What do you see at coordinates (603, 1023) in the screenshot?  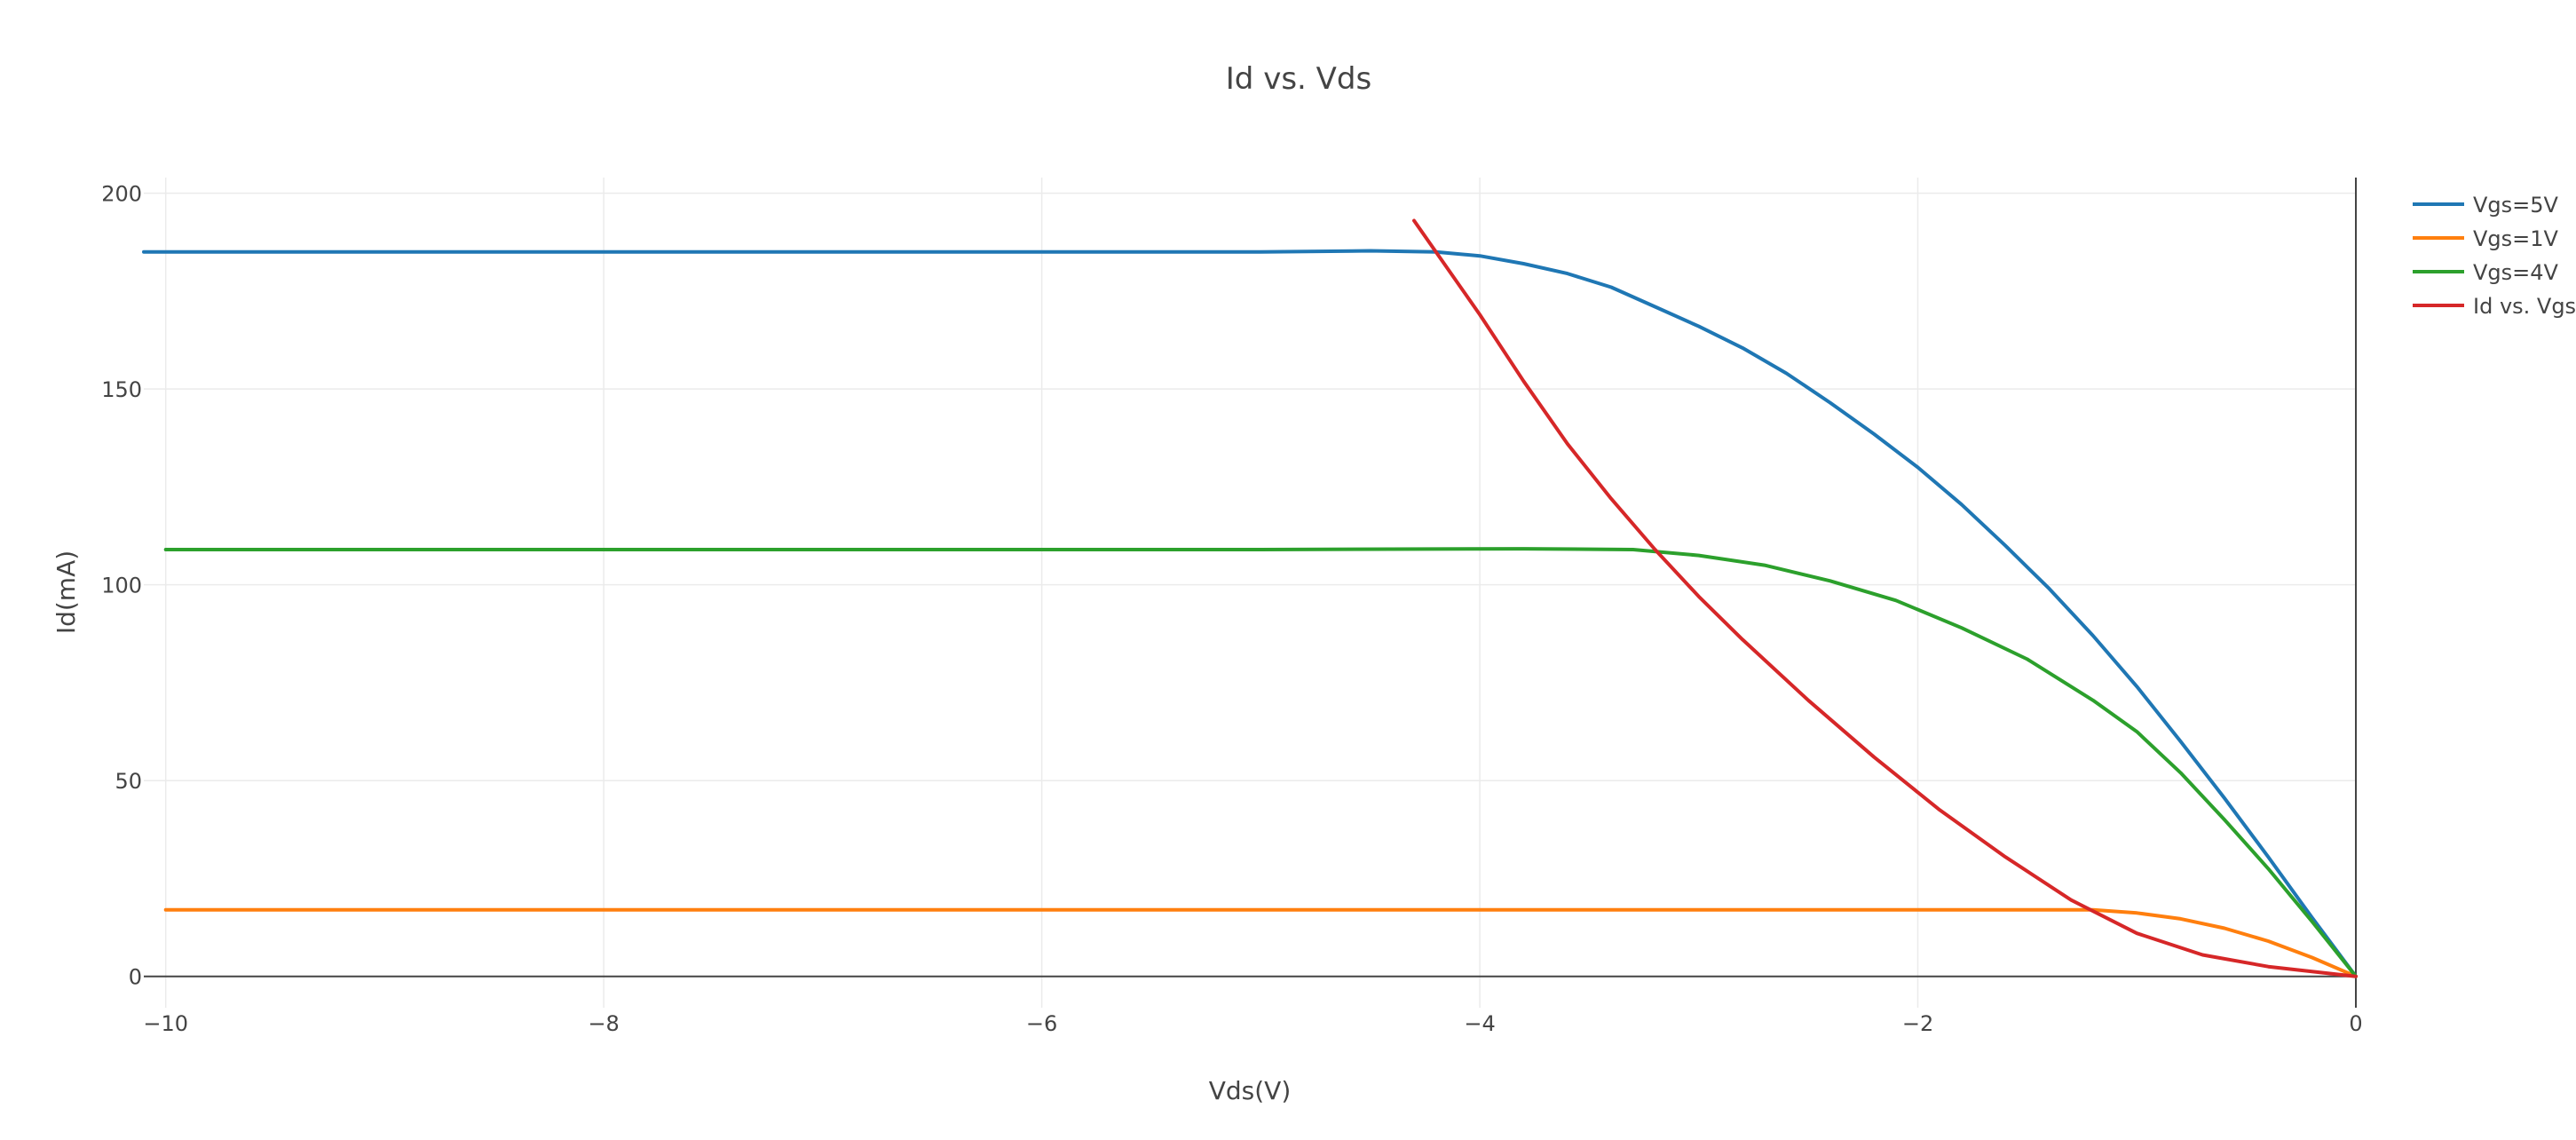 I see `x-tick-label: −8` at bounding box center [603, 1023].